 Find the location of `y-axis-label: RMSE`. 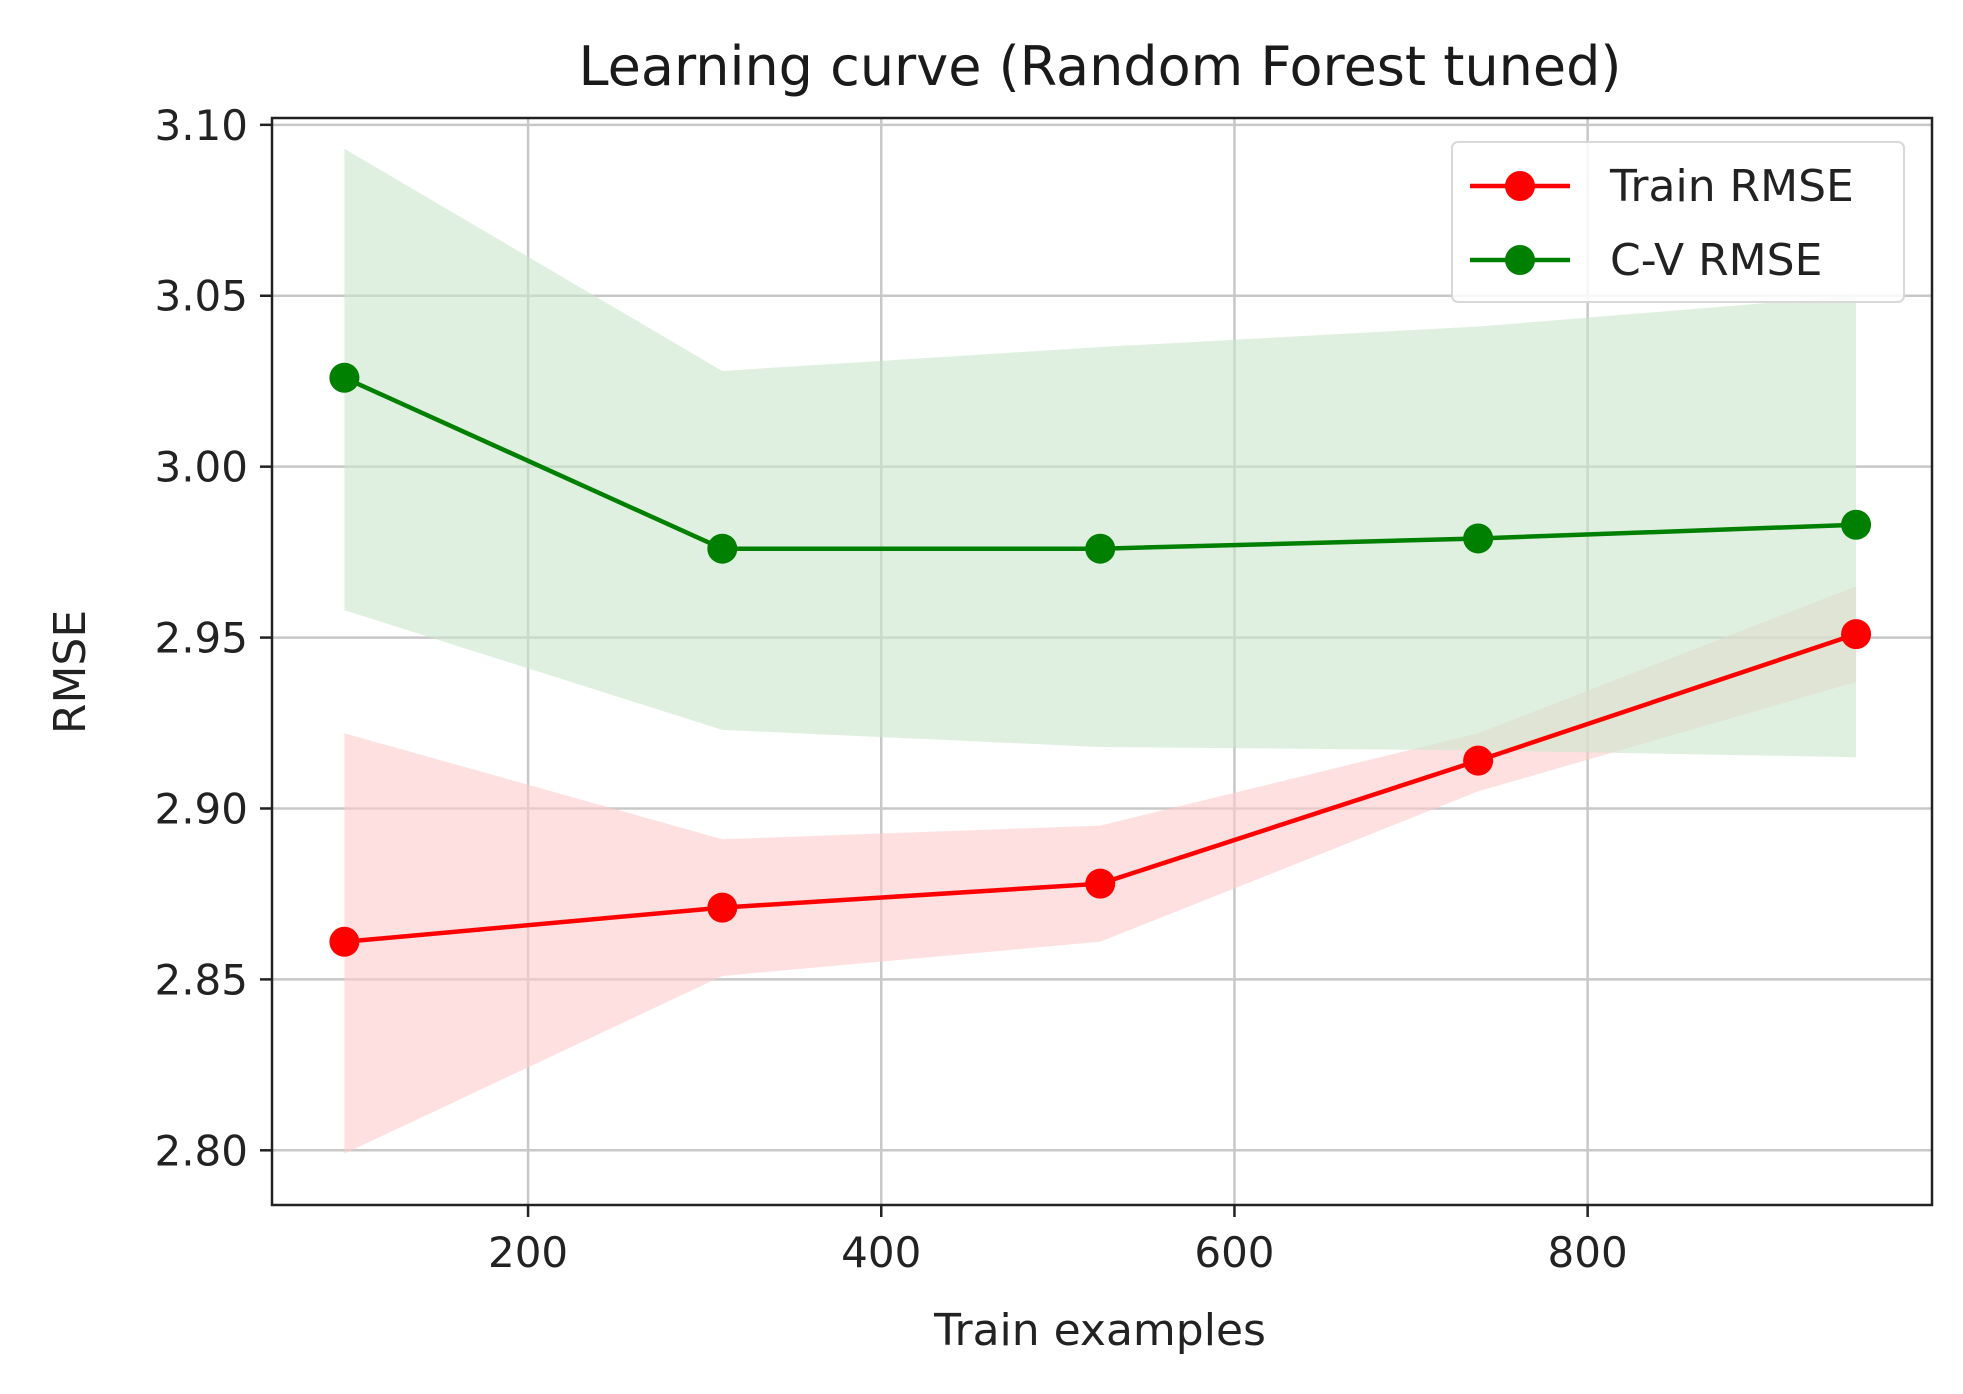

y-axis-label: RMSE is located at coordinates (70, 672).